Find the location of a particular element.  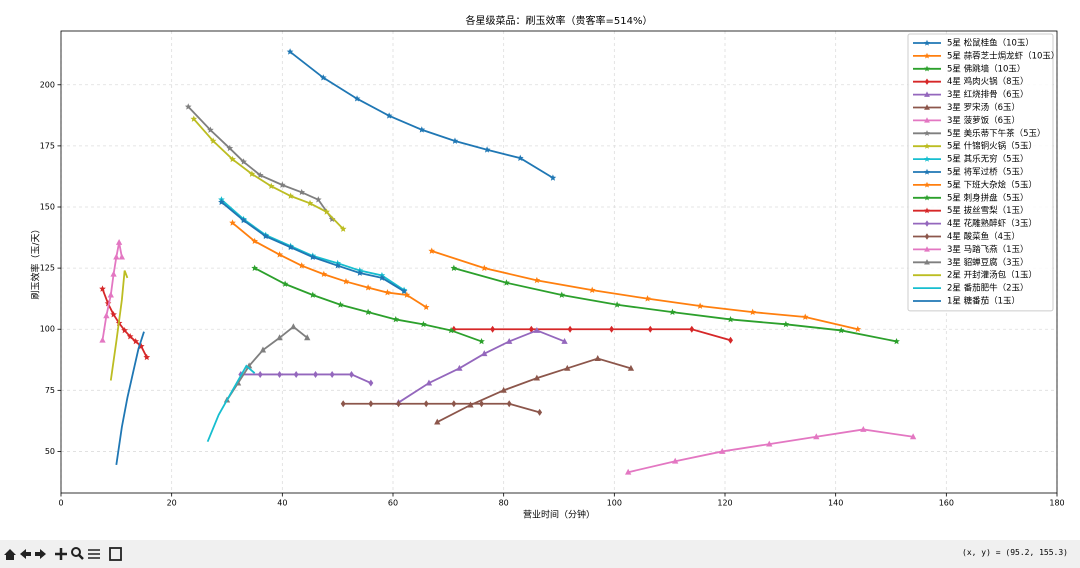

save-button is located at coordinates (115, 554).